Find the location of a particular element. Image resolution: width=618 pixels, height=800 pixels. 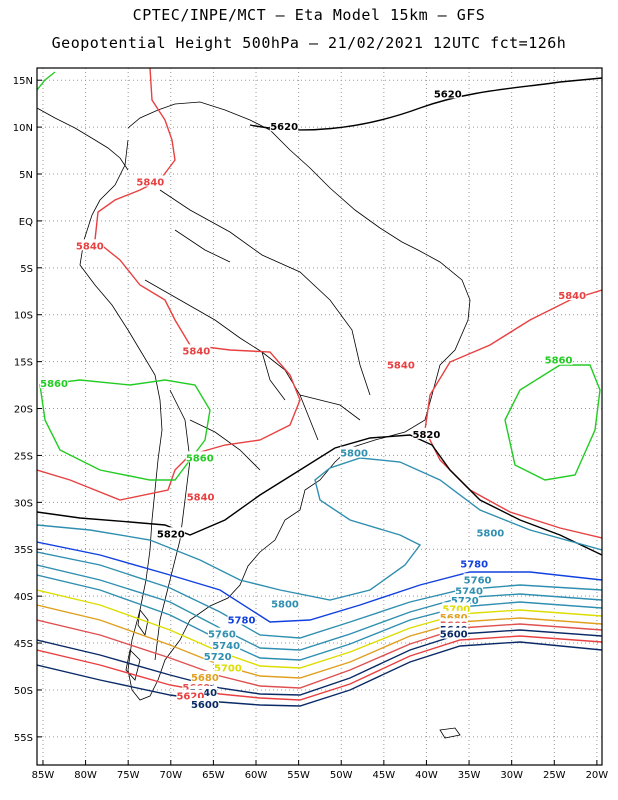

contour-5840-east is located at coordinates (513, 414).